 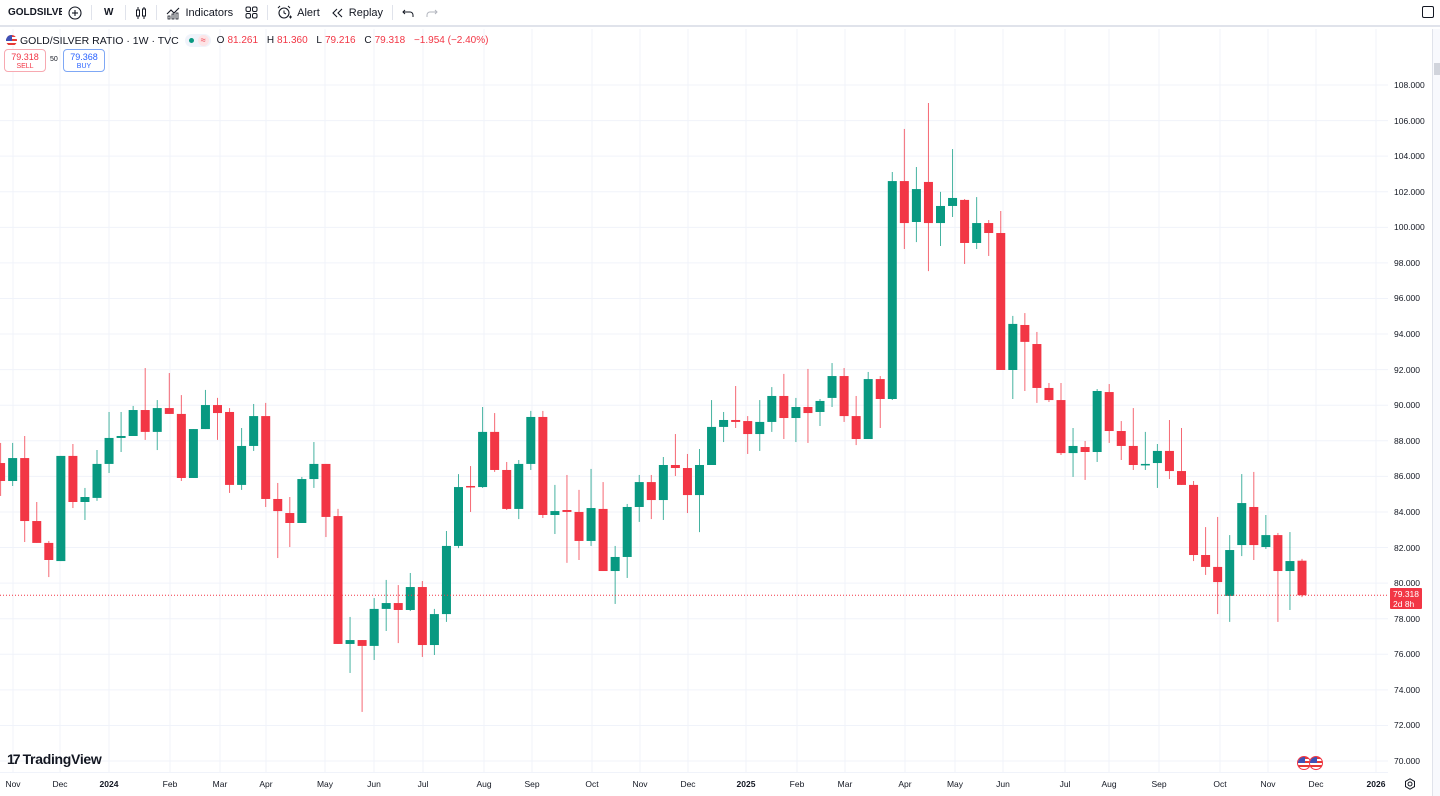 I want to click on buy-button: 79.368 BUY, so click(x=84, y=60).